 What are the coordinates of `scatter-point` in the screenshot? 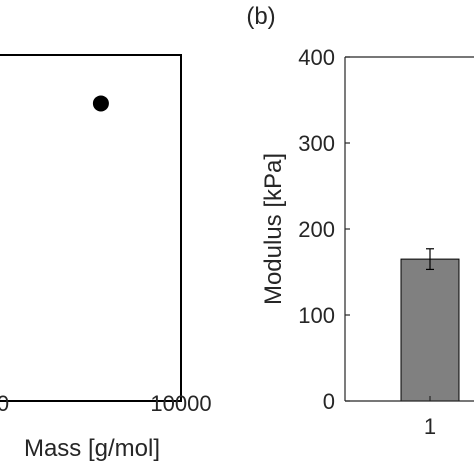 It's located at (100, 103).